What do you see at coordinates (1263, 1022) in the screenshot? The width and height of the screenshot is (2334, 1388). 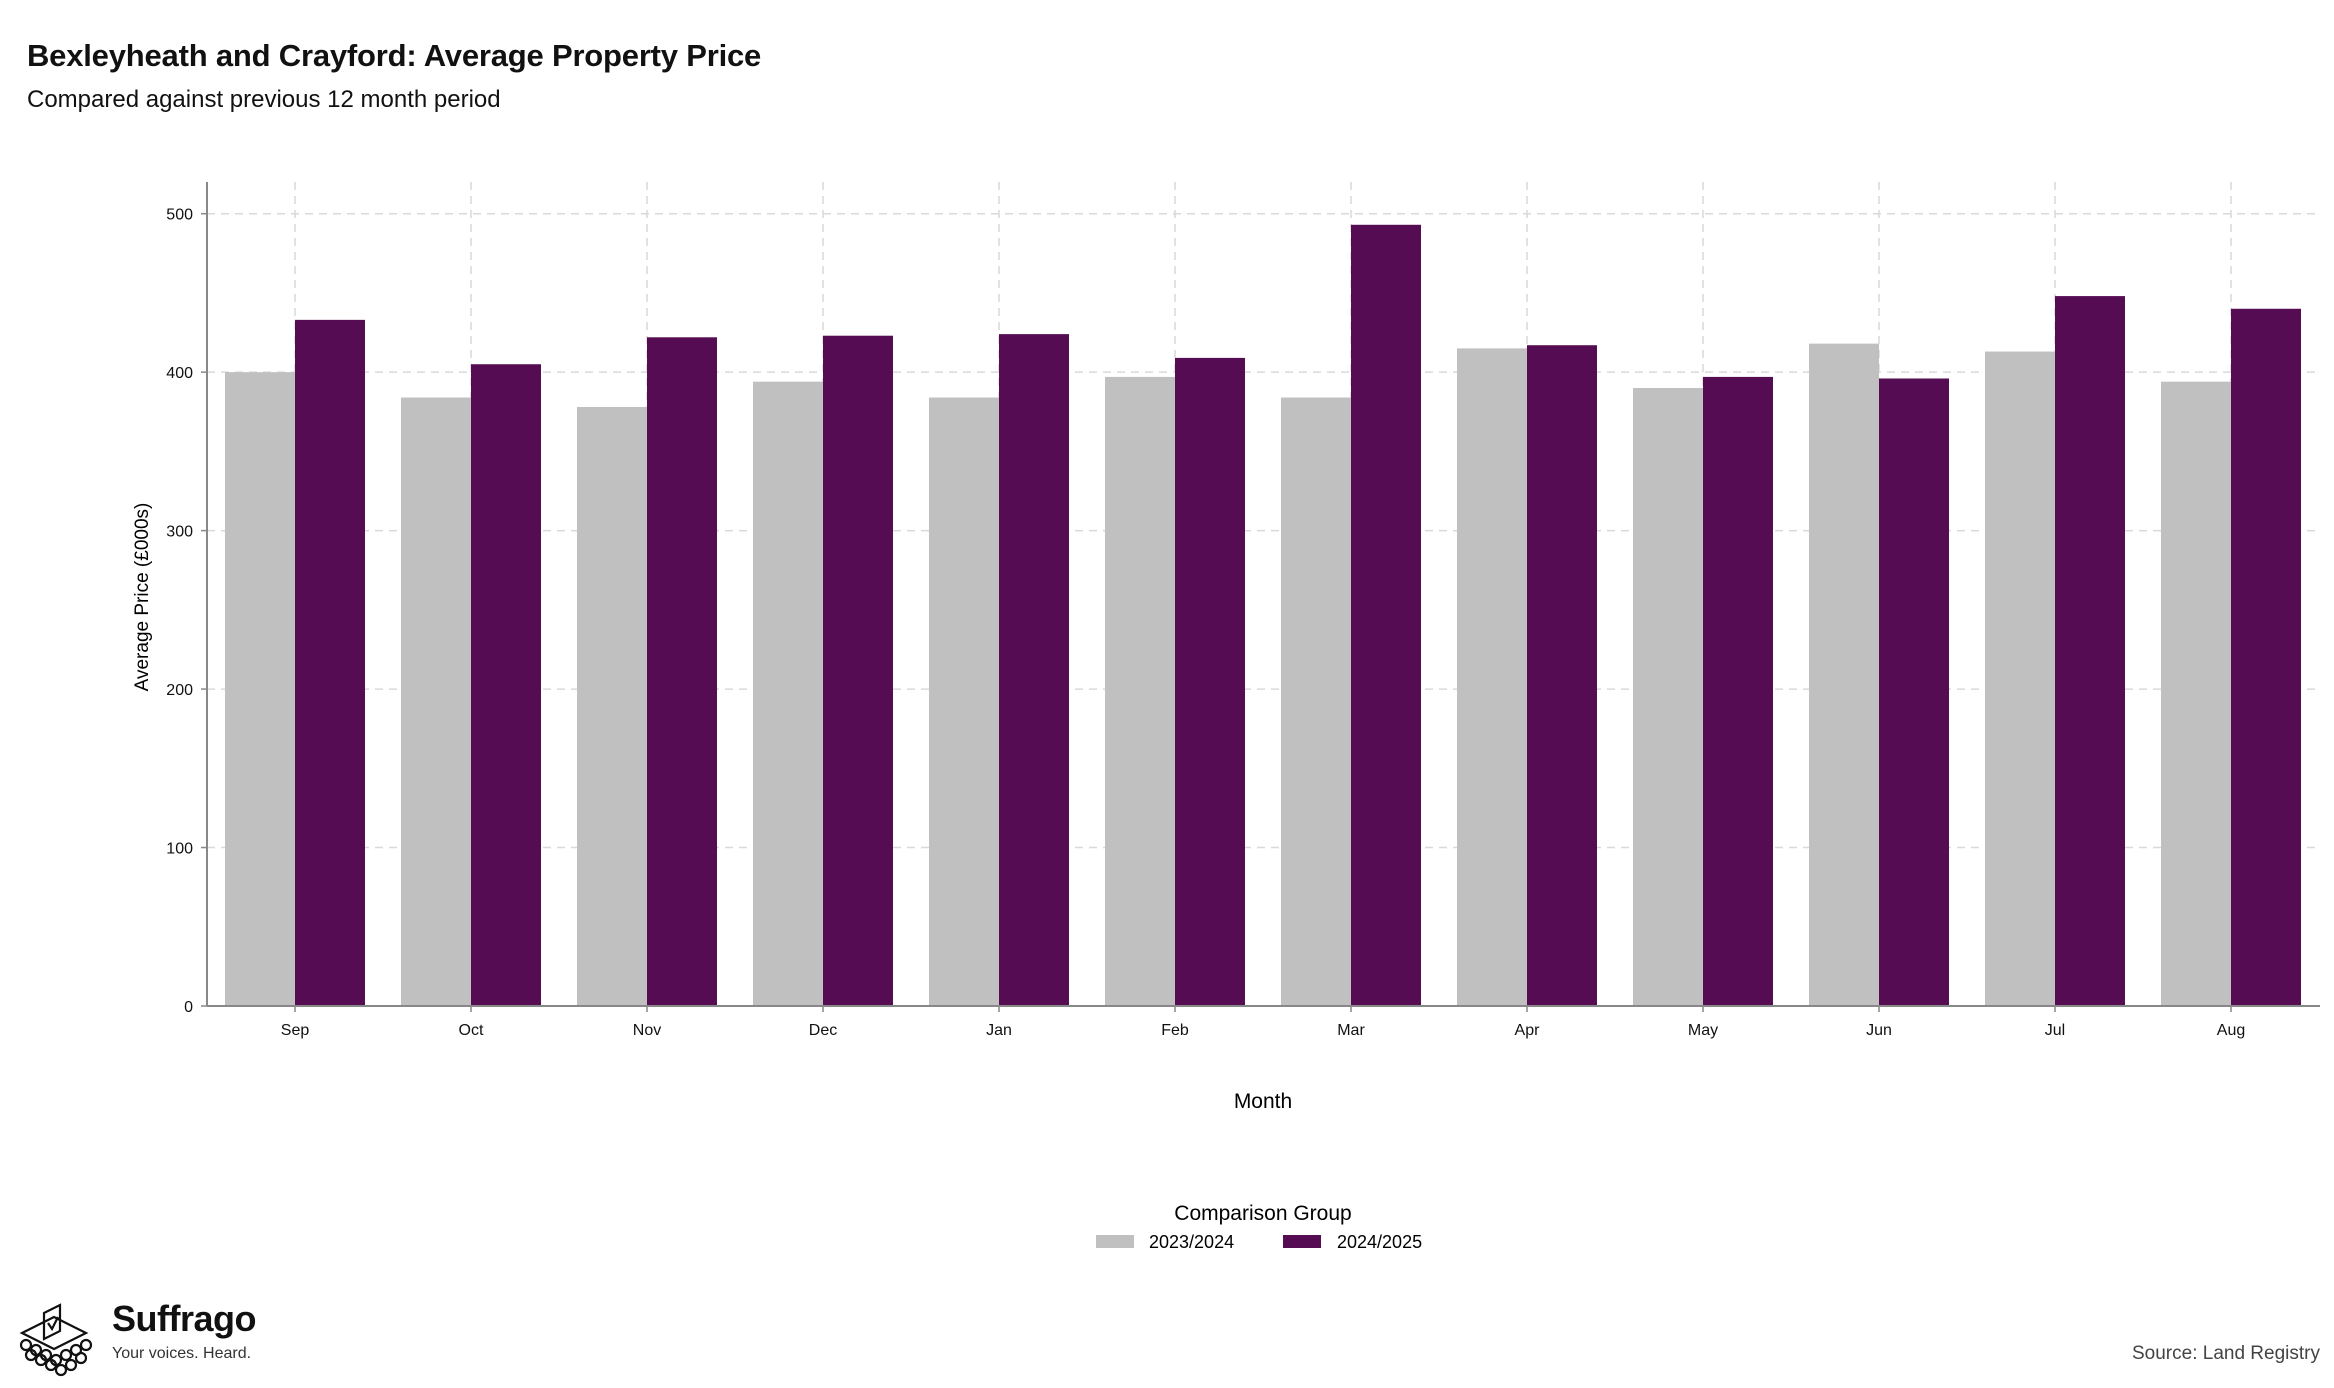 I see `x-tick-labels: Sep Oct Nov Dec Jan Feb Mar Apr May Jun Jul Aug` at bounding box center [1263, 1022].